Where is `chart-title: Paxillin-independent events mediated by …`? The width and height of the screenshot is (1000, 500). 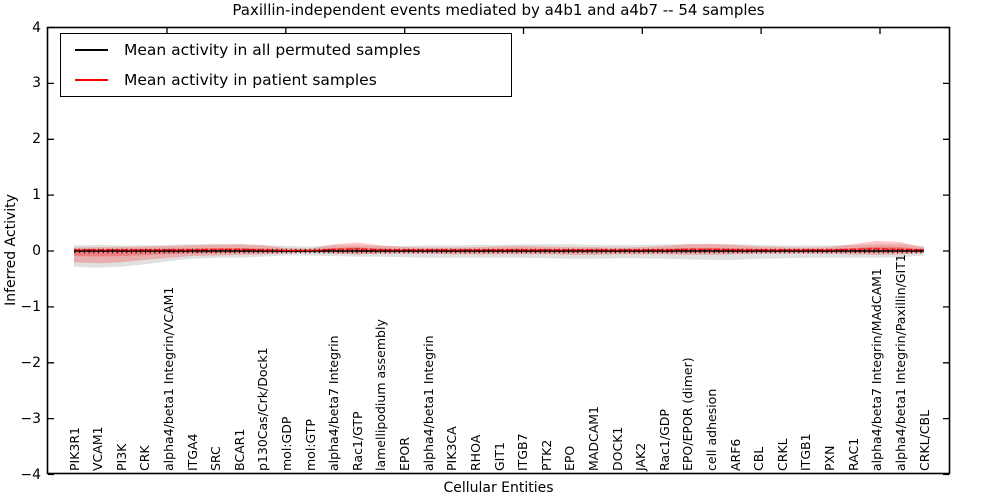 chart-title: Paxillin-independent events mediated by … is located at coordinates (498, 10).